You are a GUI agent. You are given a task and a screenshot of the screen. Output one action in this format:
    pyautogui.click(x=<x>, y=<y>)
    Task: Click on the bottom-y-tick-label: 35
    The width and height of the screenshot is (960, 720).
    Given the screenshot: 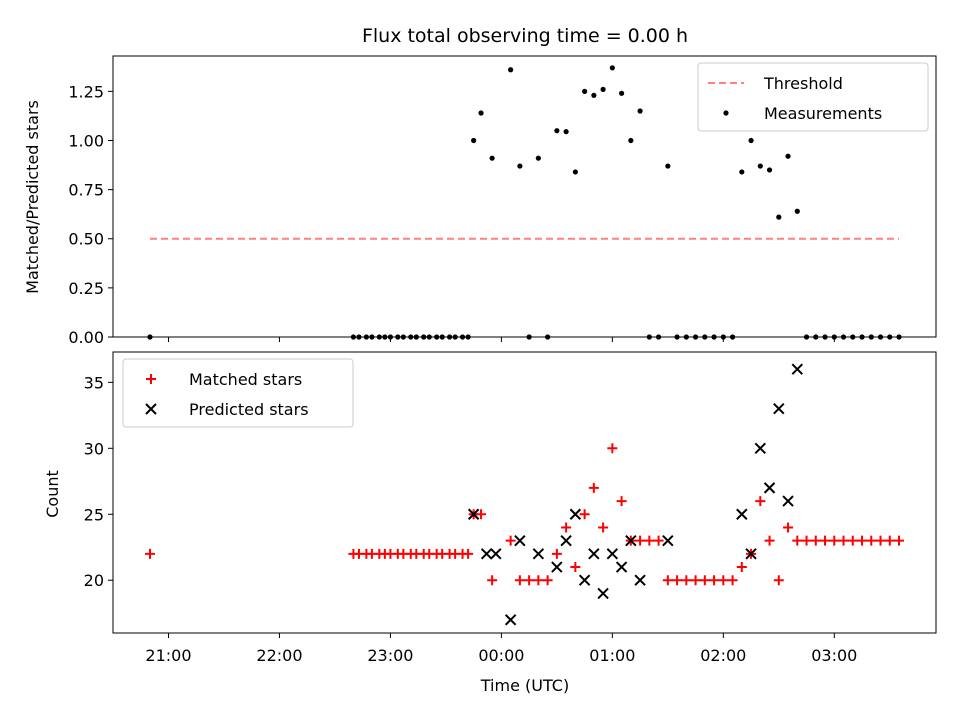 What is the action you would take?
    pyautogui.click(x=94, y=382)
    